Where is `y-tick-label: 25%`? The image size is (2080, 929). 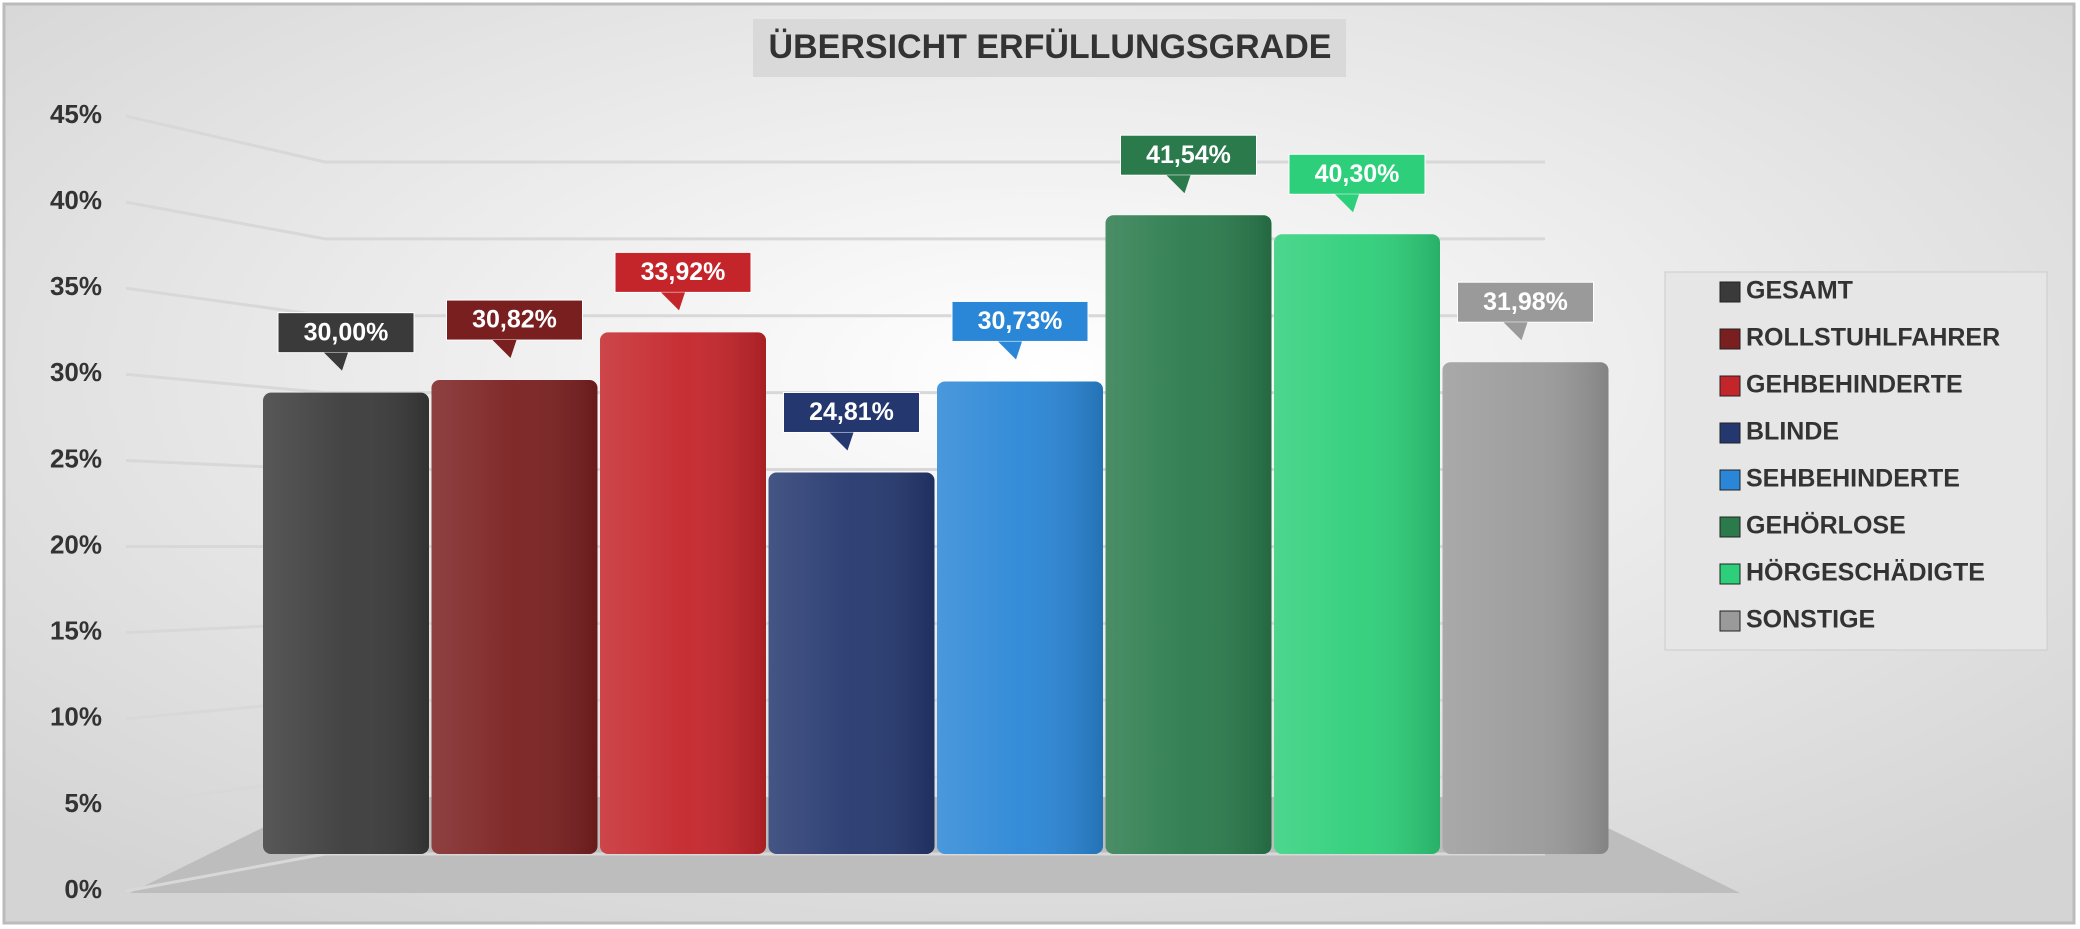 y-tick-label: 25% is located at coordinates (76, 458).